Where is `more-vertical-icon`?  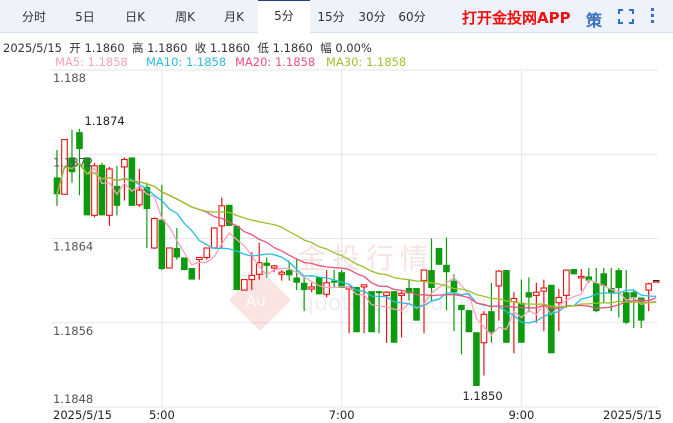 more-vertical-icon is located at coordinates (653, 17).